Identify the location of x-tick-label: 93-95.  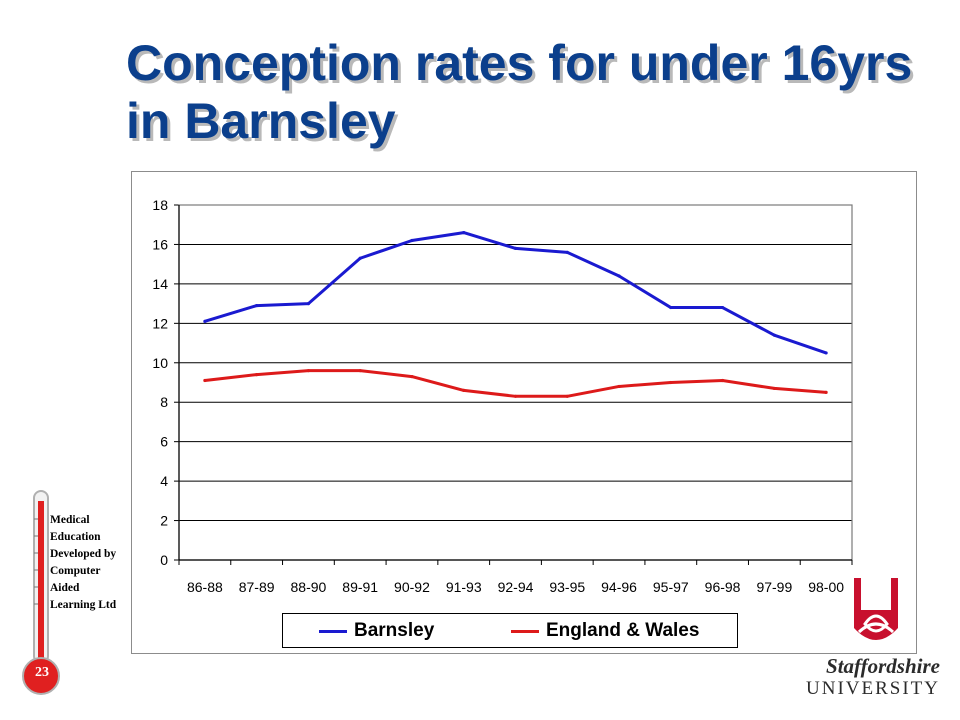
(567, 587).